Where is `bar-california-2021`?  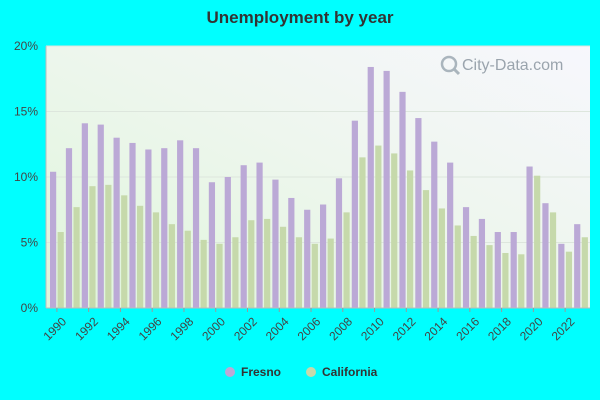
bar-california-2021 is located at coordinates (553, 260).